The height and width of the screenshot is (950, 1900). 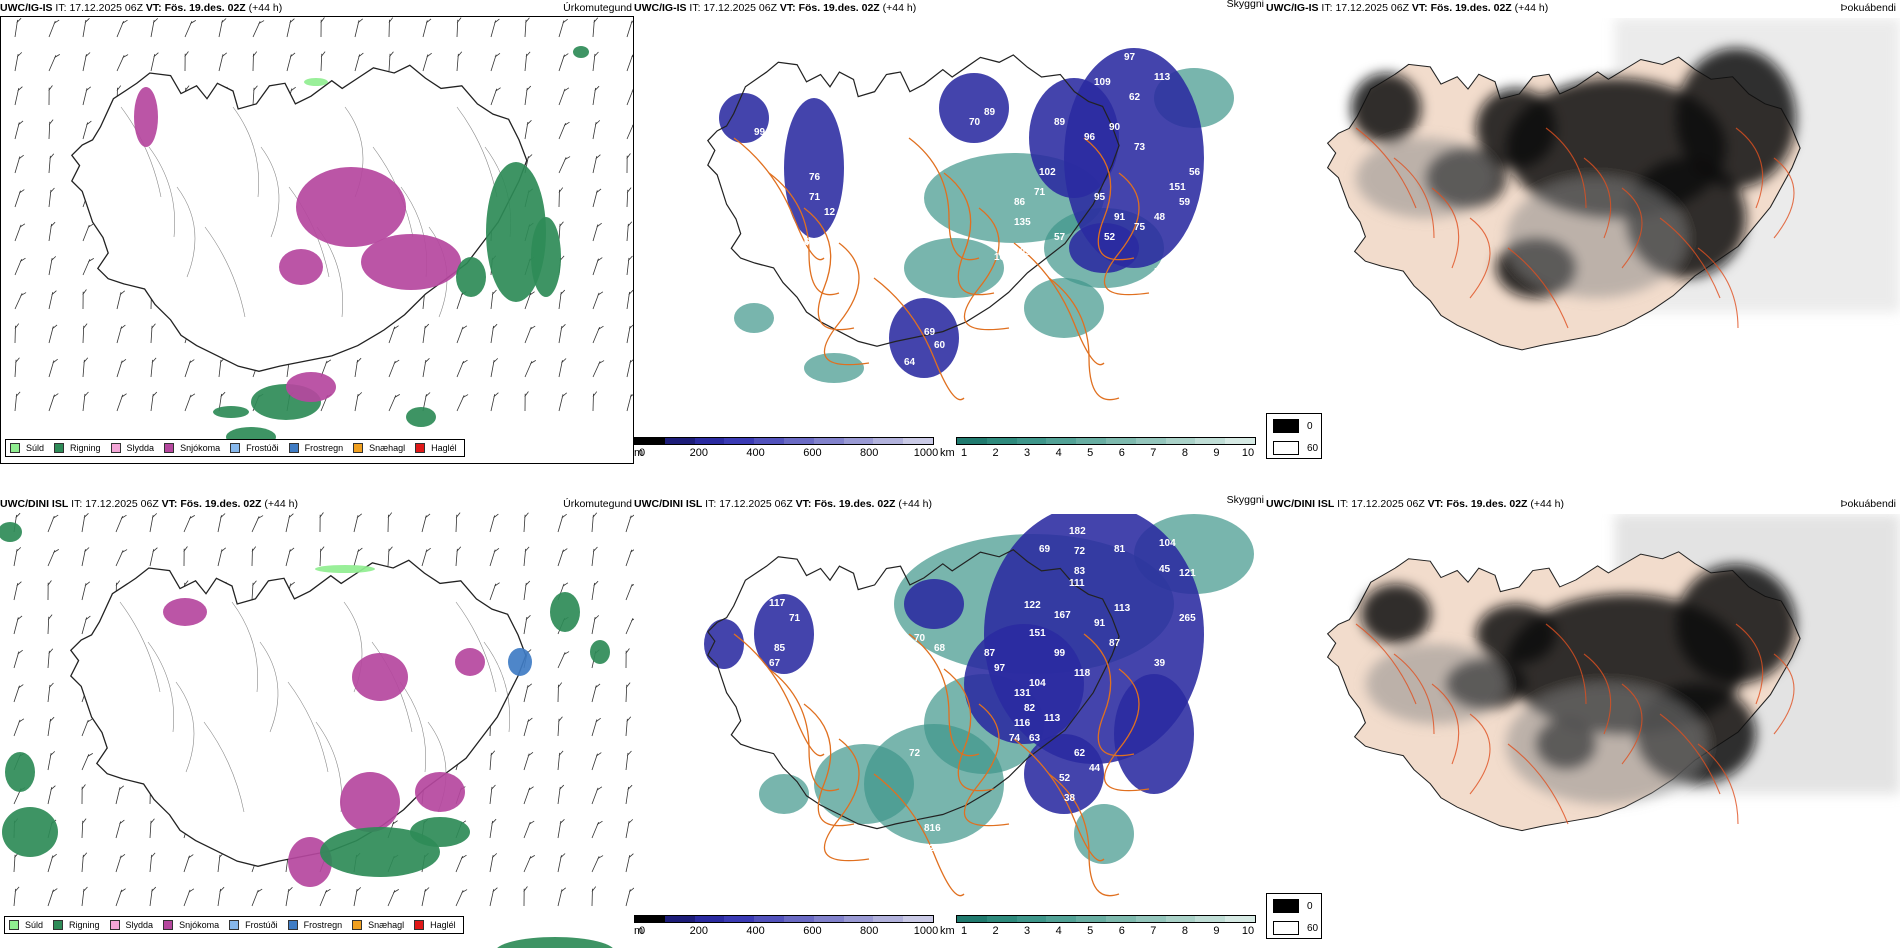 What do you see at coordinates (1343, 504) in the screenshot?
I see `it-label: IT:` at bounding box center [1343, 504].